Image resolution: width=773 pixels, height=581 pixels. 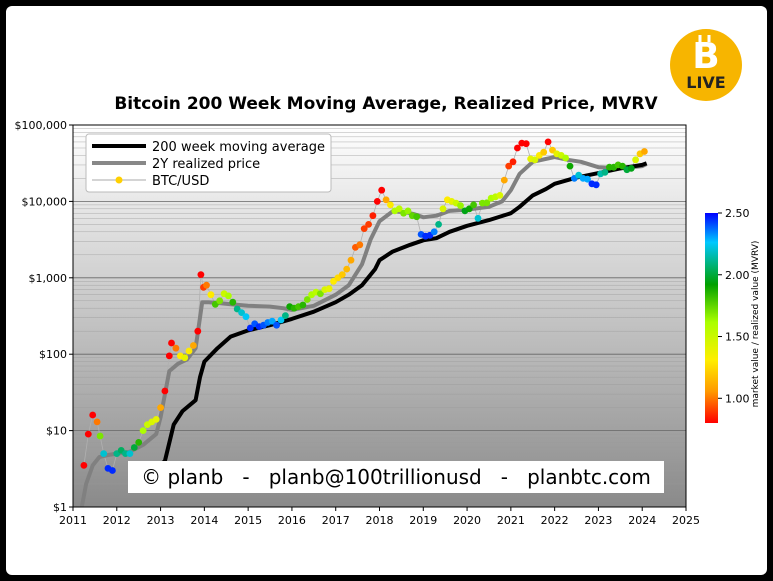 I want to click on x-tick-label: 2024, so click(x=642, y=520).